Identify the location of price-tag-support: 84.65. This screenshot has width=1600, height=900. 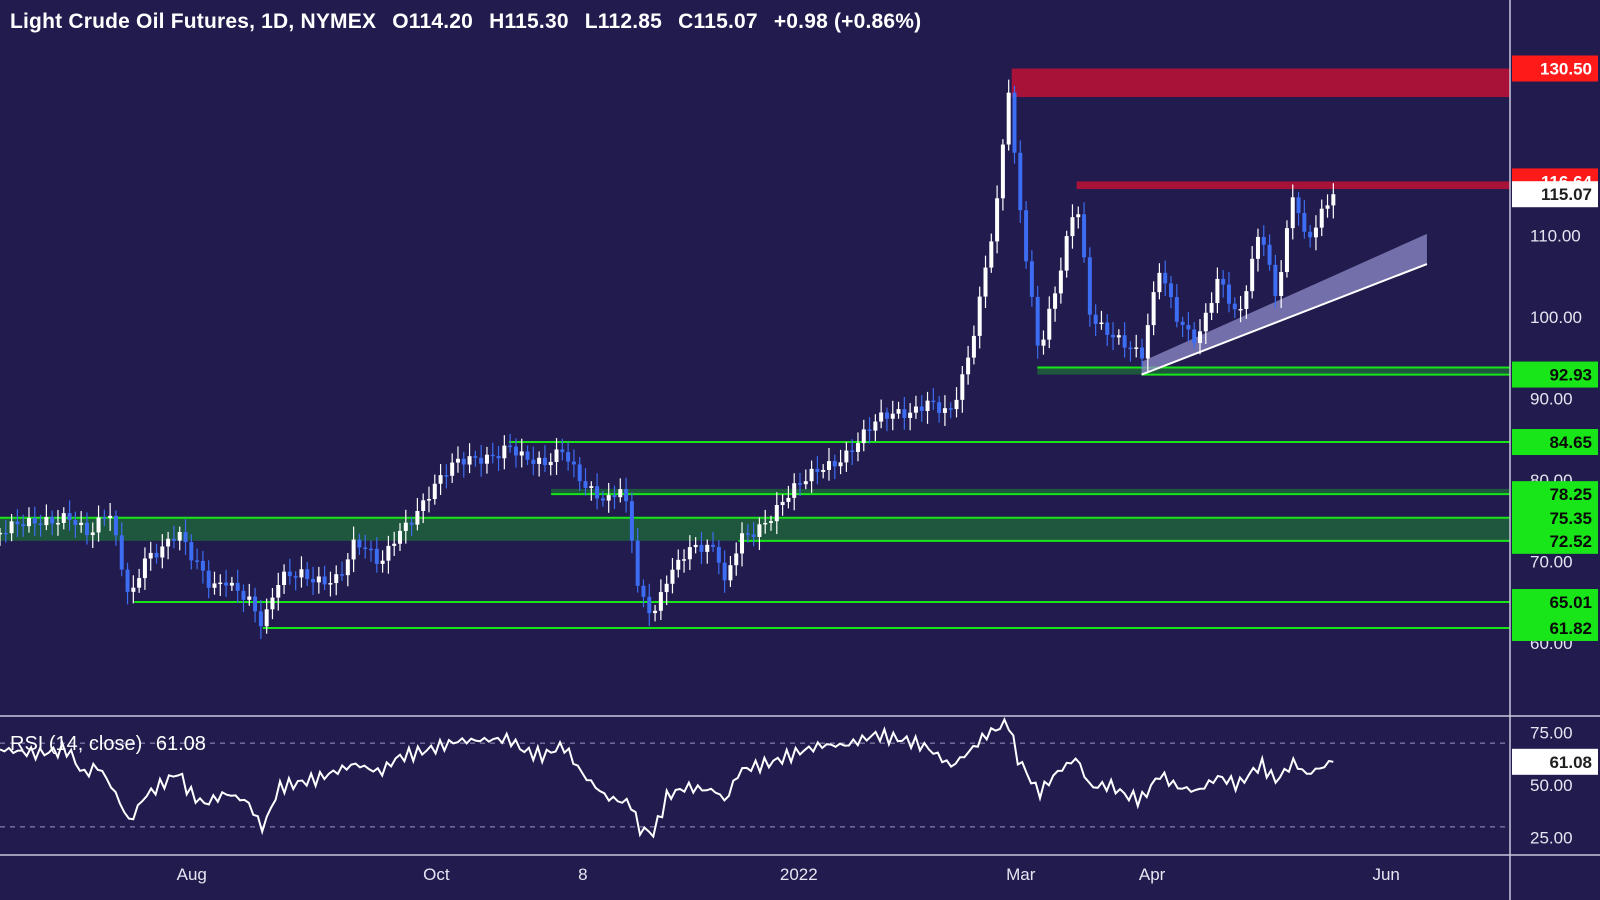
(1555, 442).